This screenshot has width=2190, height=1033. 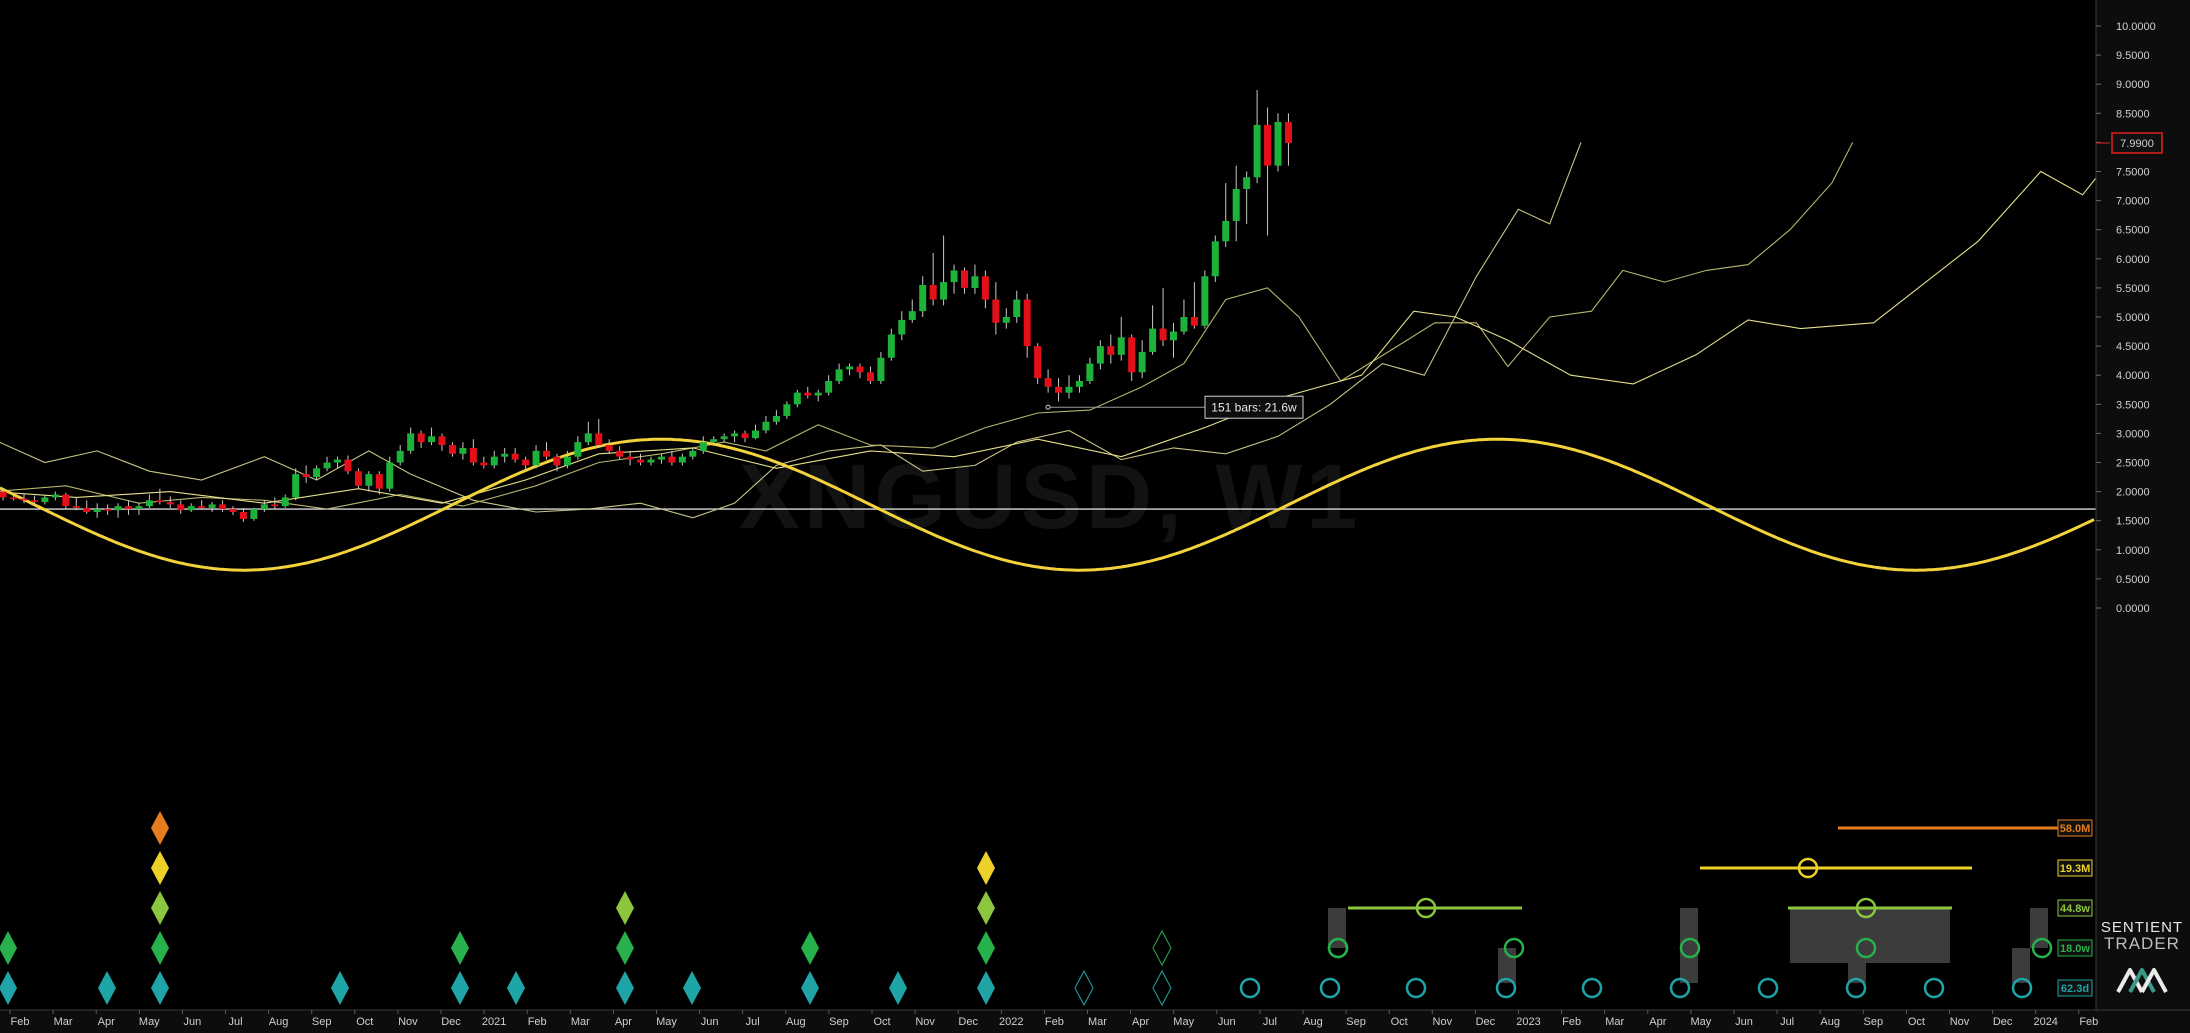 What do you see at coordinates (1701, 1022) in the screenshot?
I see `time-tick-label: May` at bounding box center [1701, 1022].